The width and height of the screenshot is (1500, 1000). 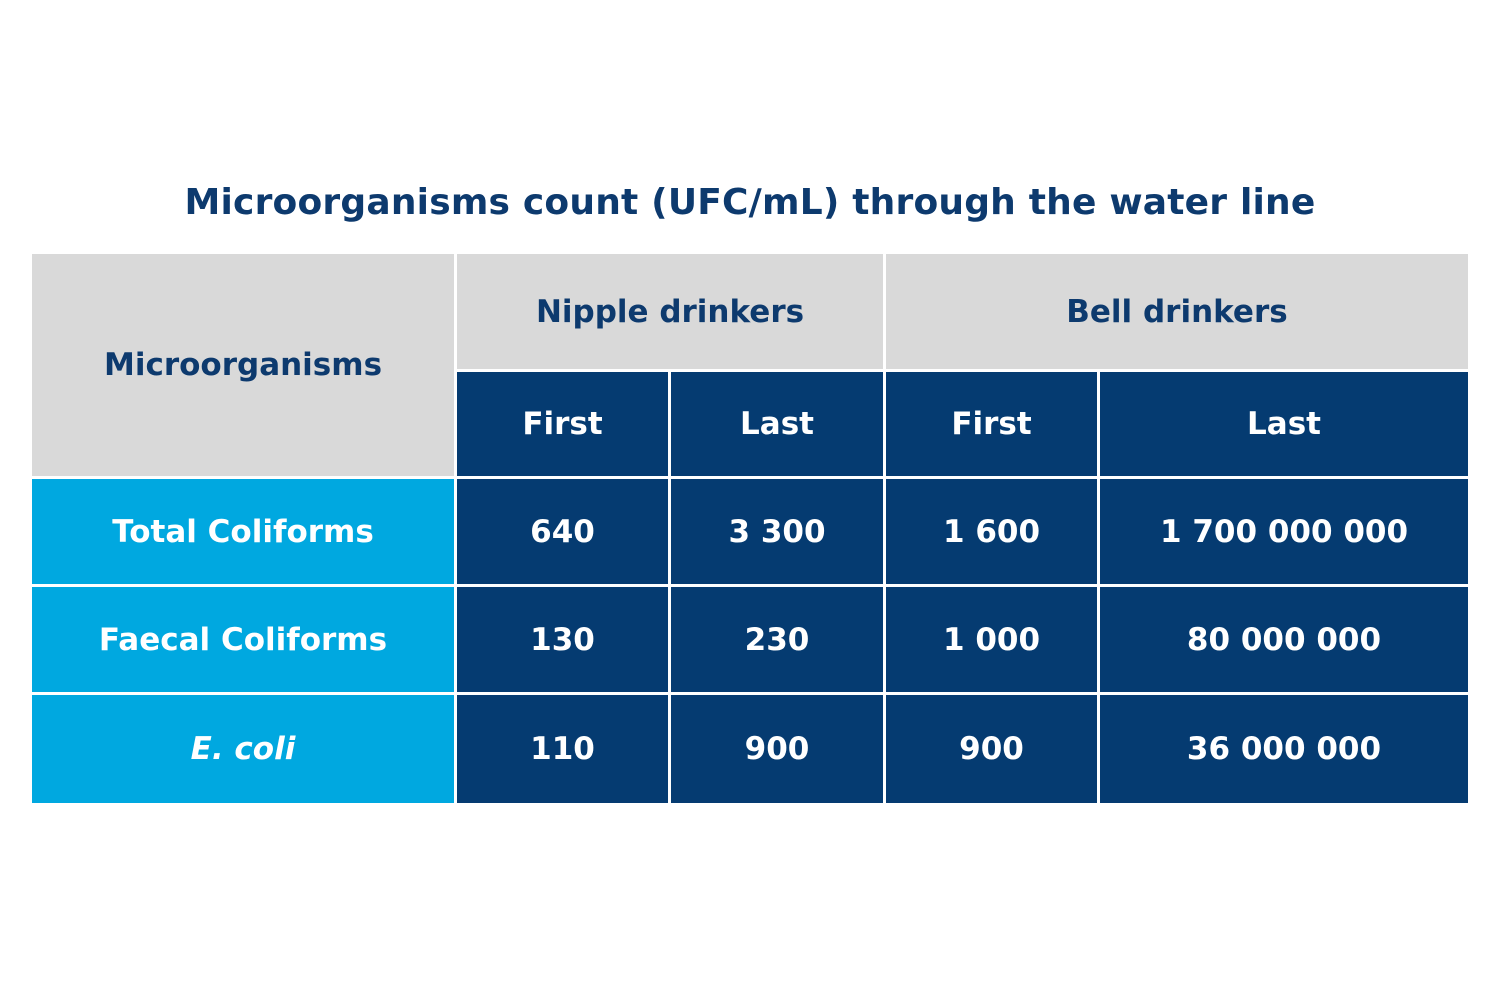 I want to click on row-label: Faecal Coliforms, so click(x=243, y=639).